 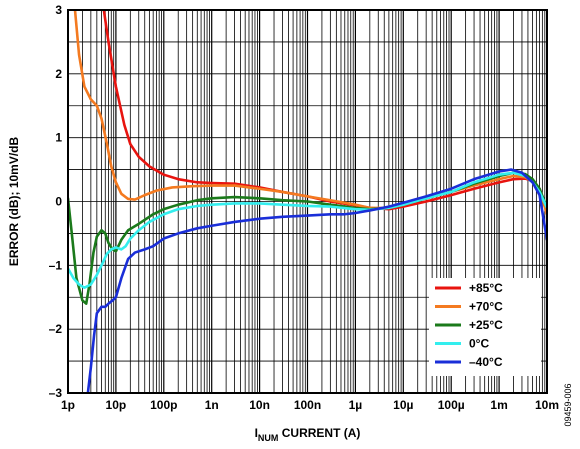 I want to click on y-axis-label: ERROR (dB); 10mV/dB, so click(x=14, y=201).